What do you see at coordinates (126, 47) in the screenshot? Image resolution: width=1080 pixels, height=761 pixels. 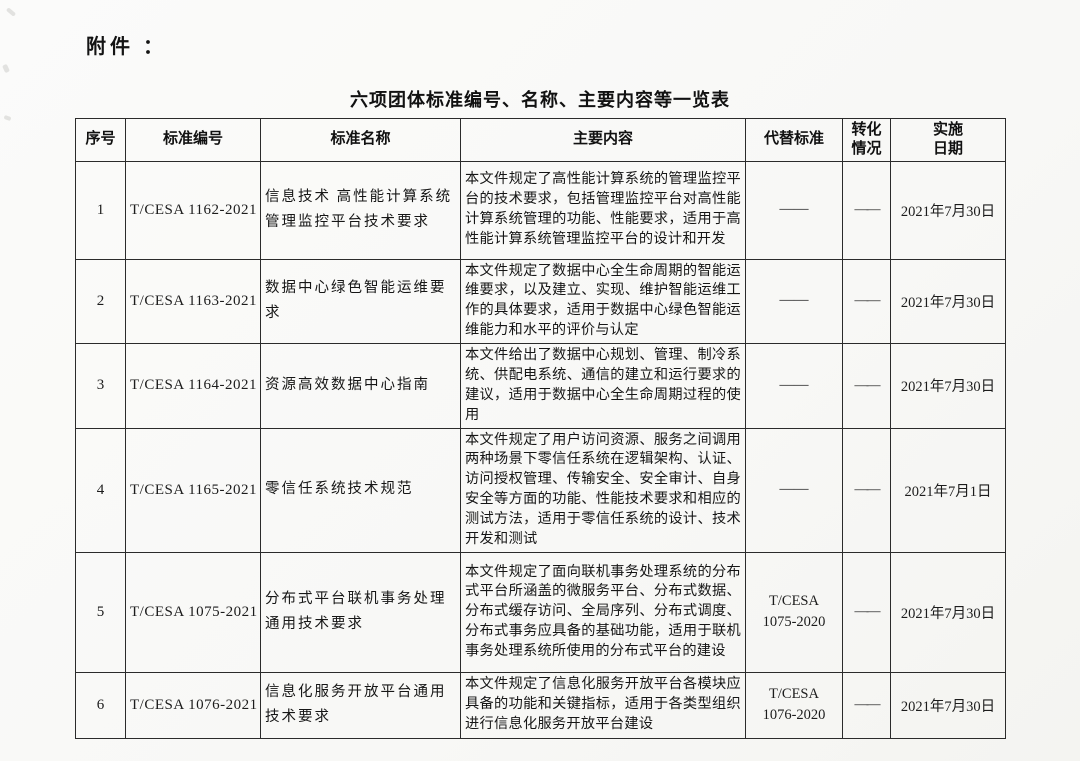 I see `attachment-label: 附件 ：` at bounding box center [126, 47].